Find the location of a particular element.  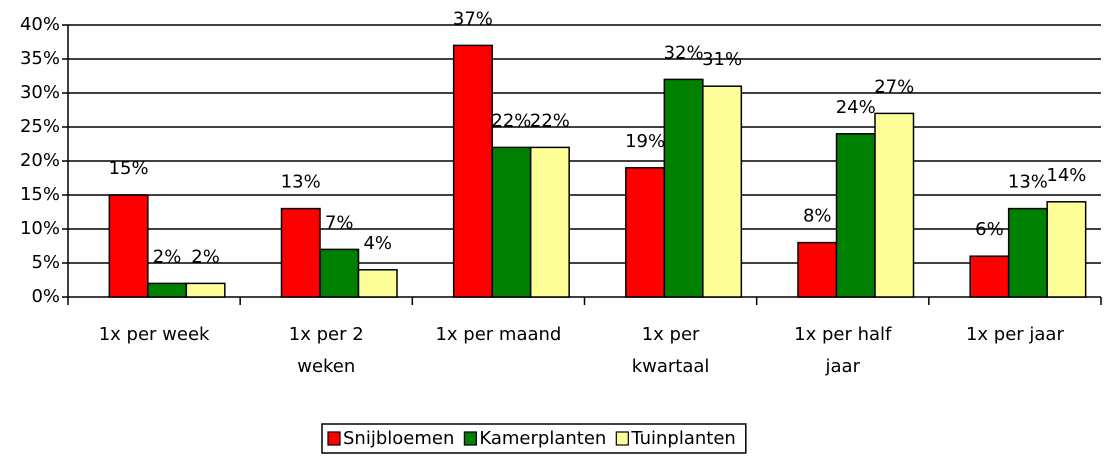

value-label: 15% is located at coordinates (129, 168).